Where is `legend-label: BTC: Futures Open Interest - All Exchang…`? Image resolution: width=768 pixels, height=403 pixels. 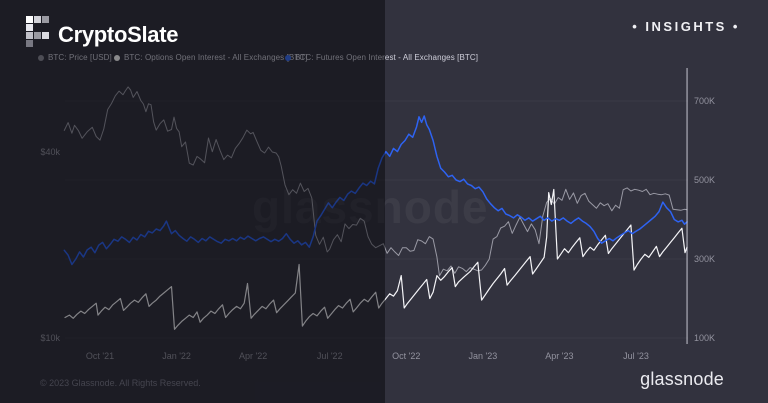 legend-label: BTC: Futures Open Interest - All Exchang… is located at coordinates (387, 57).